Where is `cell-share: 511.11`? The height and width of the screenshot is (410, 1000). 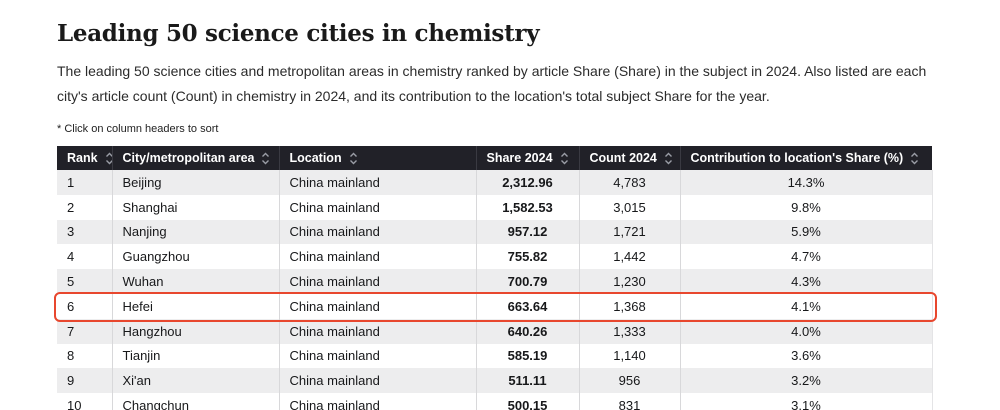
cell-share: 511.11 is located at coordinates (528, 381).